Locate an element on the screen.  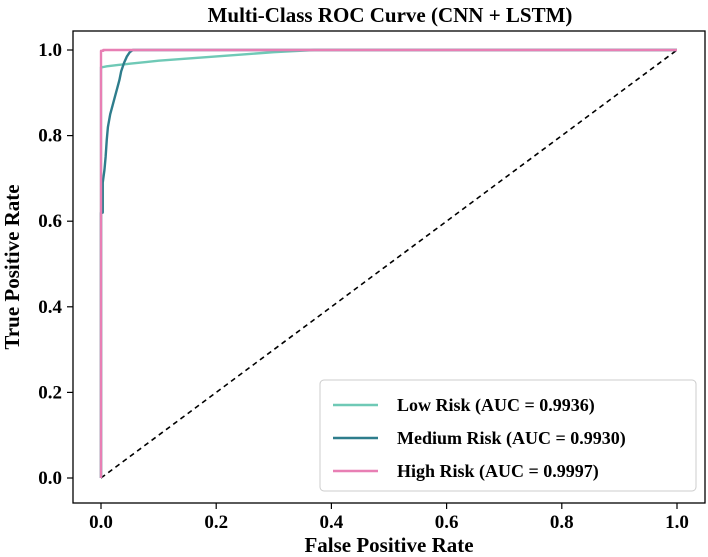
x-axis-label: False Positive Rate is located at coordinates (388, 545).